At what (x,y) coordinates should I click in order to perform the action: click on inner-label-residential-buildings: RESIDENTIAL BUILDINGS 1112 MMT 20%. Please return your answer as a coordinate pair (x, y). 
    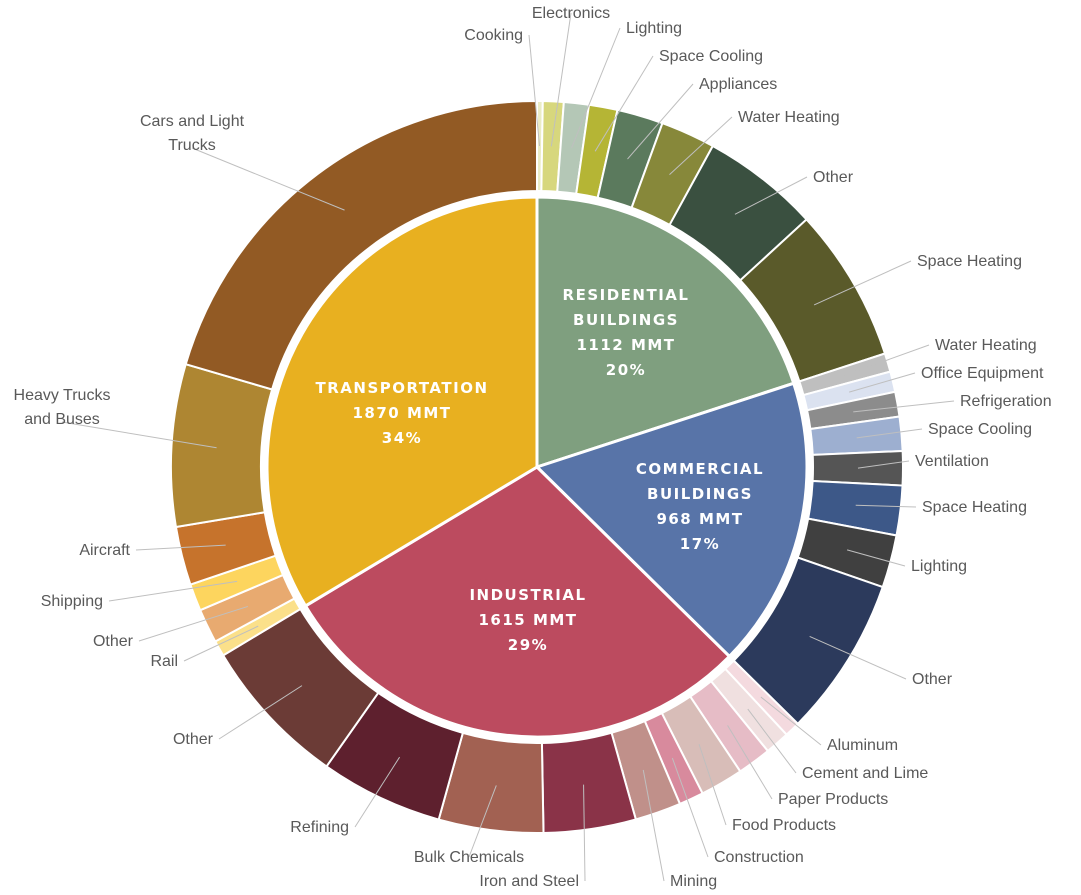
    Looking at the image, I should click on (626, 332).